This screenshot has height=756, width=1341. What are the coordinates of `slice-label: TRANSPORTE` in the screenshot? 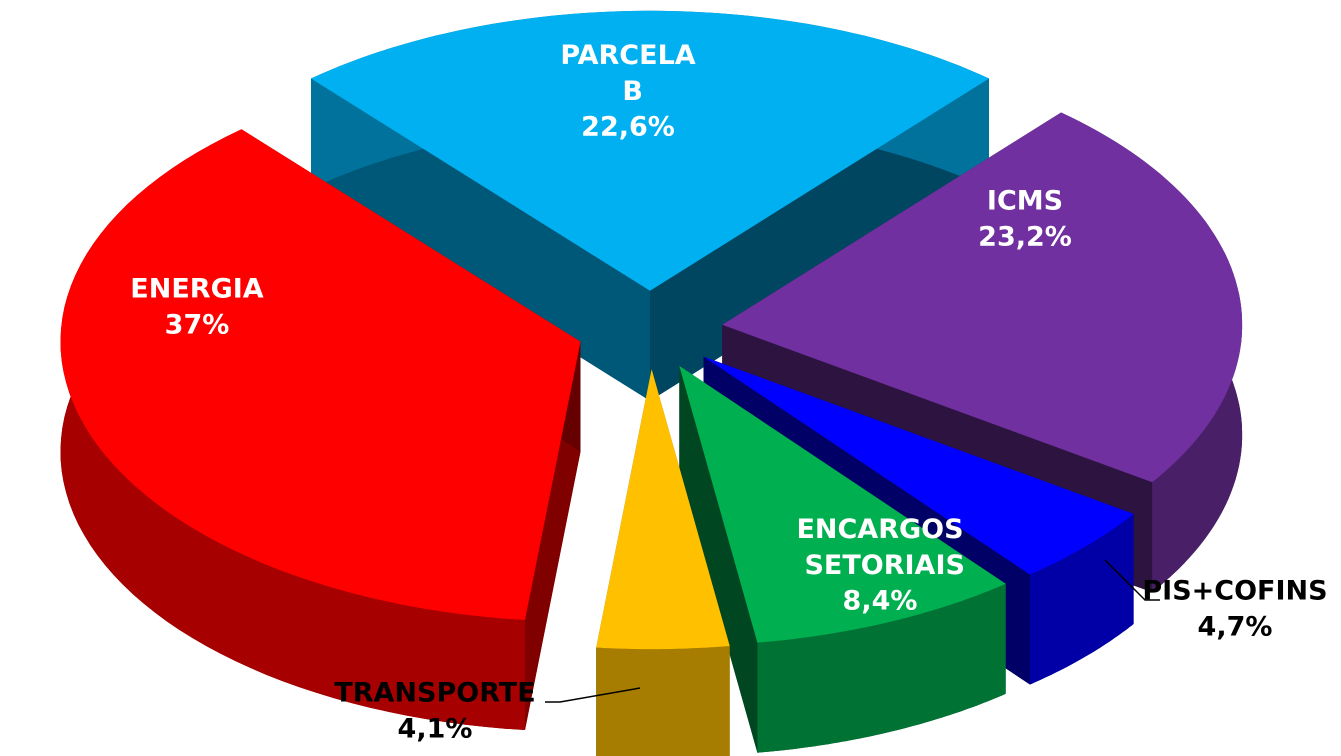 It's located at (434, 693).